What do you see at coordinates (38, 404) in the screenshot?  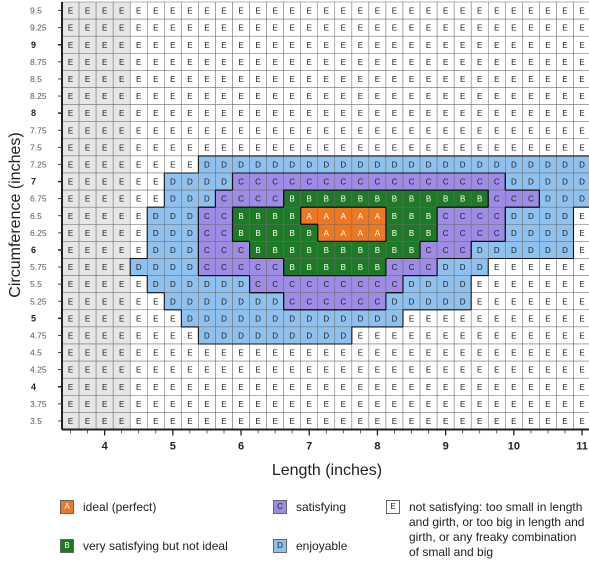 I see `y-tick-label: 3.75` at bounding box center [38, 404].